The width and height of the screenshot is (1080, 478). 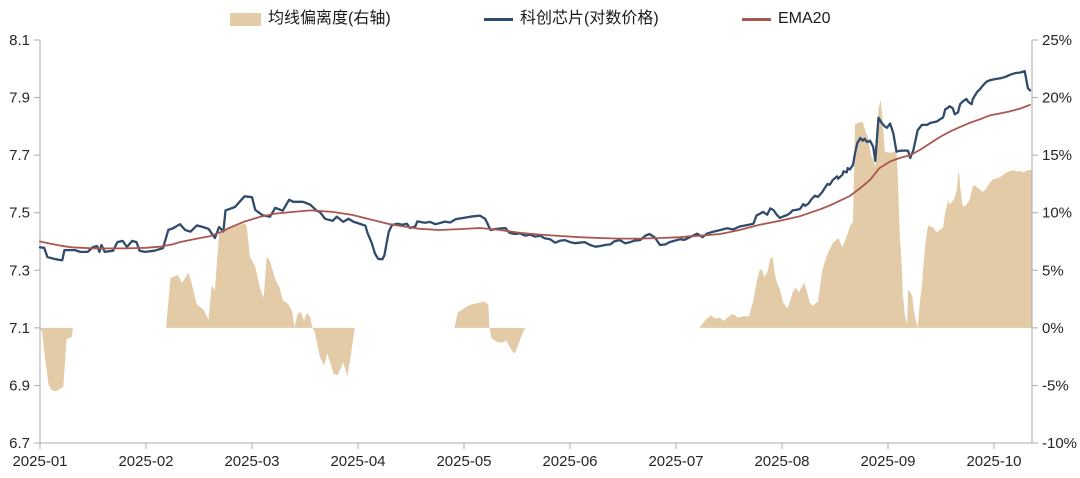 I want to click on left-tick-label: 7.7, so click(x=19, y=155).